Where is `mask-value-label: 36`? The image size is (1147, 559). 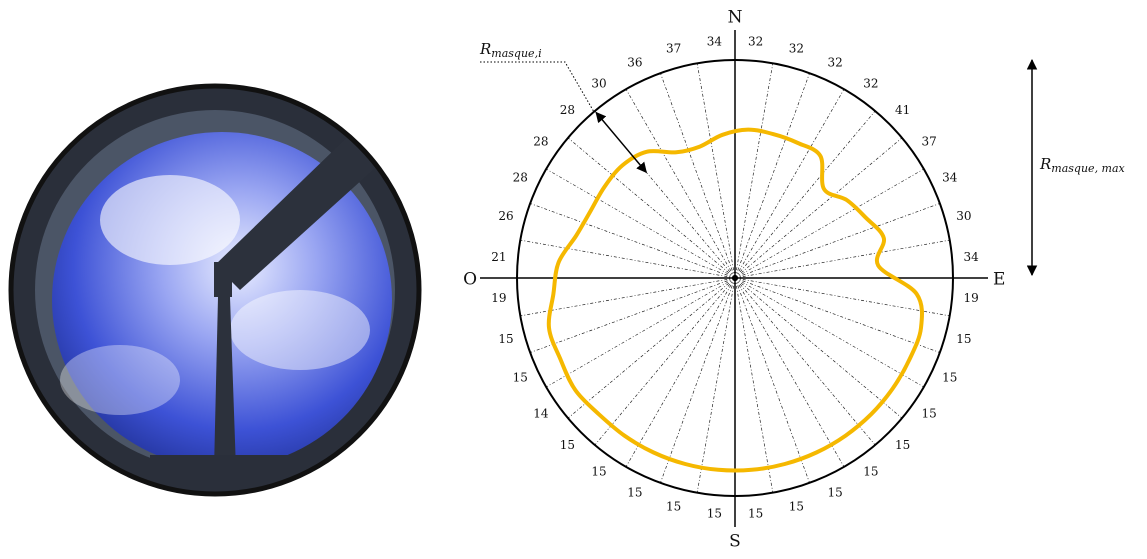 mask-value-label: 36 is located at coordinates (634, 63).